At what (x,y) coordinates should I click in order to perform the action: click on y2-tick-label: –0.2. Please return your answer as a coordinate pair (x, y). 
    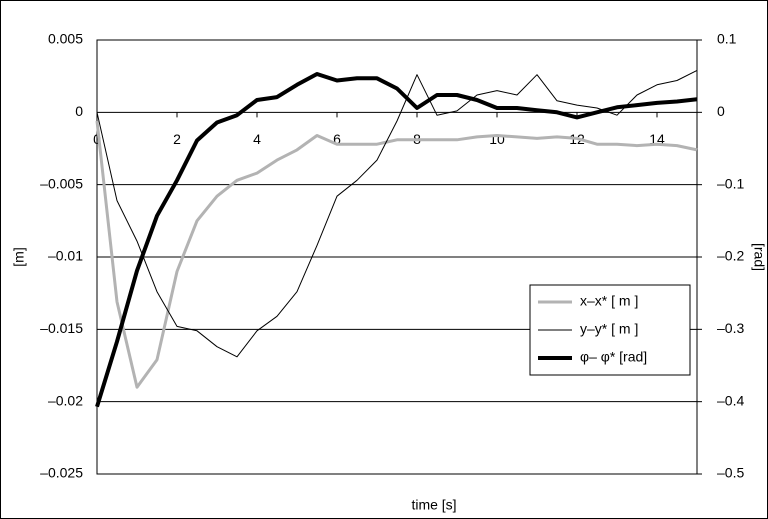
    Looking at the image, I should click on (730, 256).